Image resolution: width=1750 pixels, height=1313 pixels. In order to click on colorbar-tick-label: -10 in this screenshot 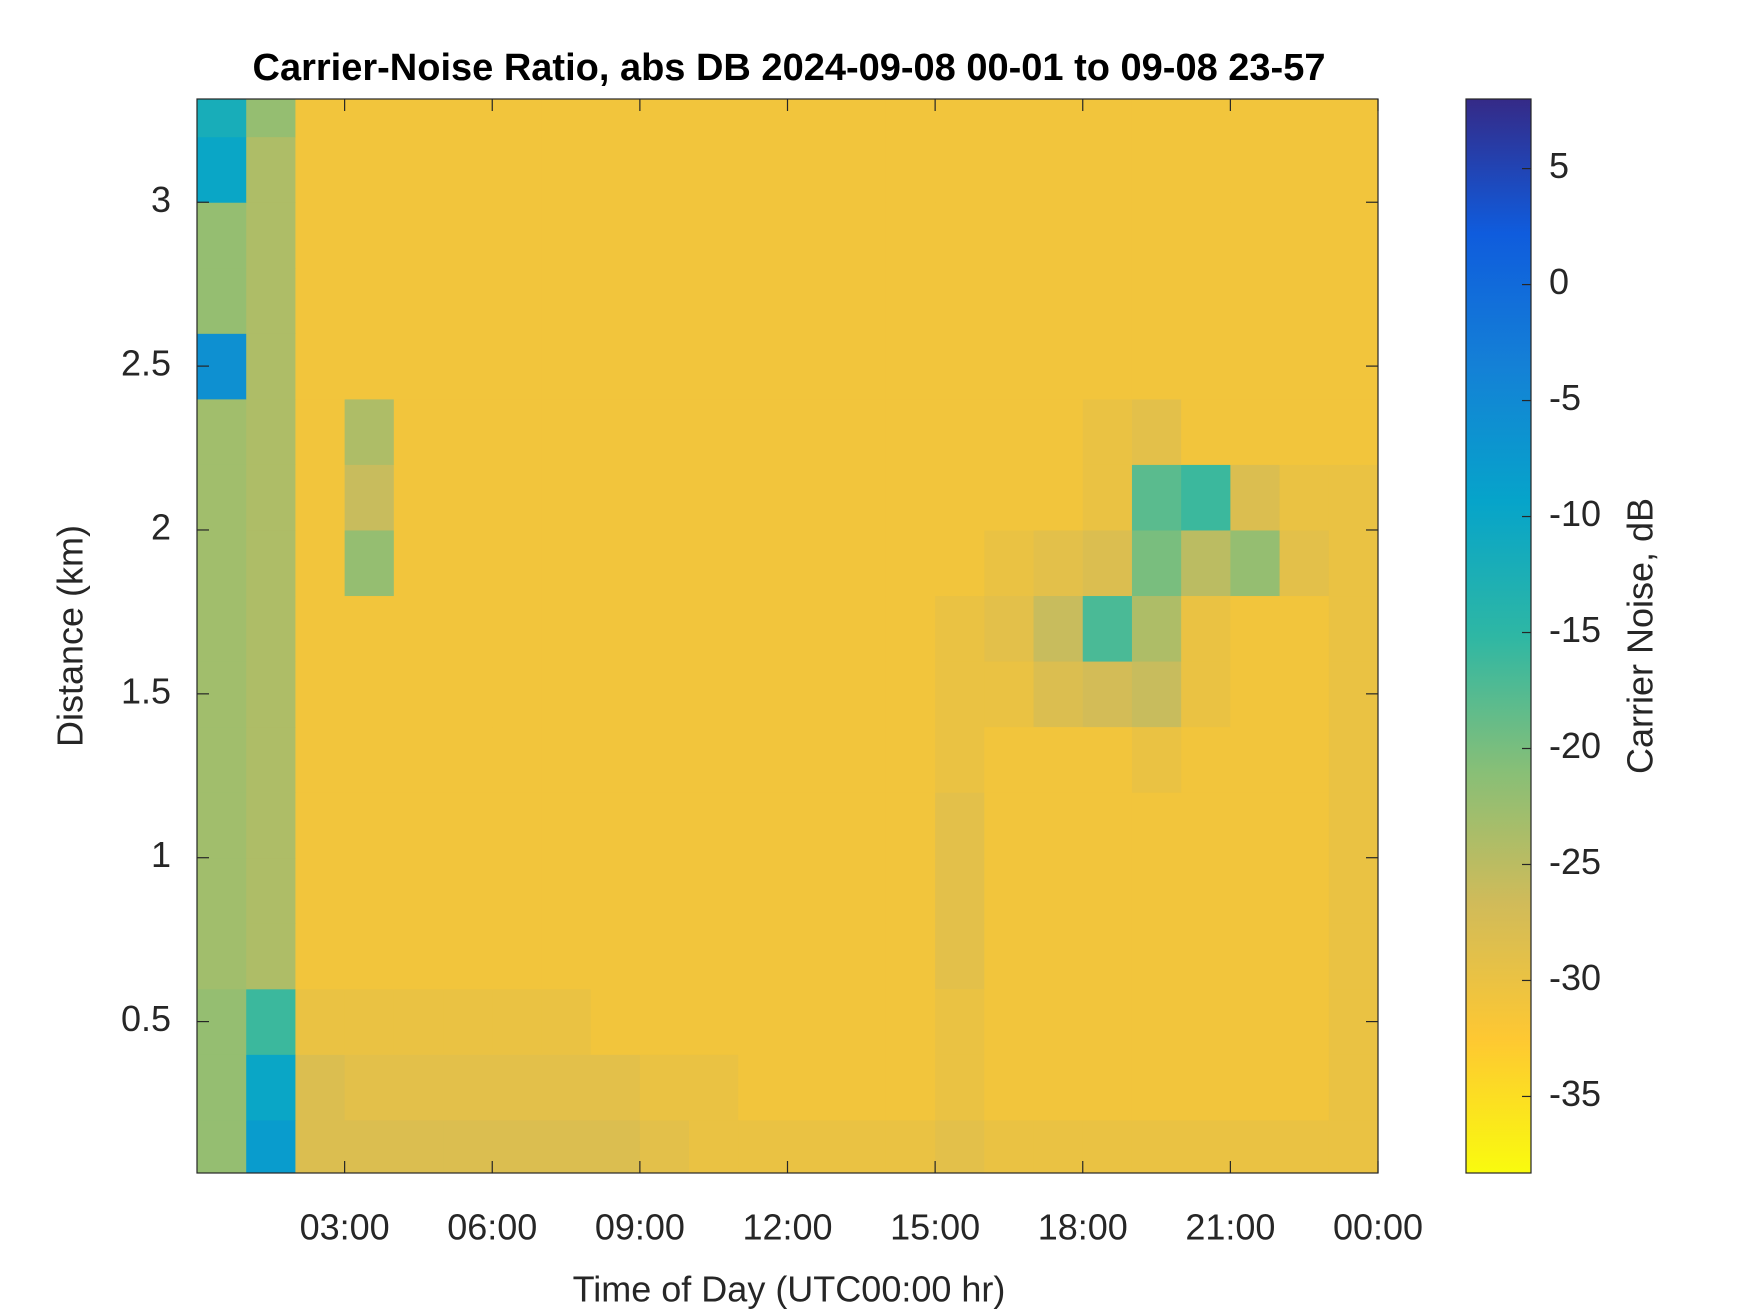, I will do `click(1575, 513)`.